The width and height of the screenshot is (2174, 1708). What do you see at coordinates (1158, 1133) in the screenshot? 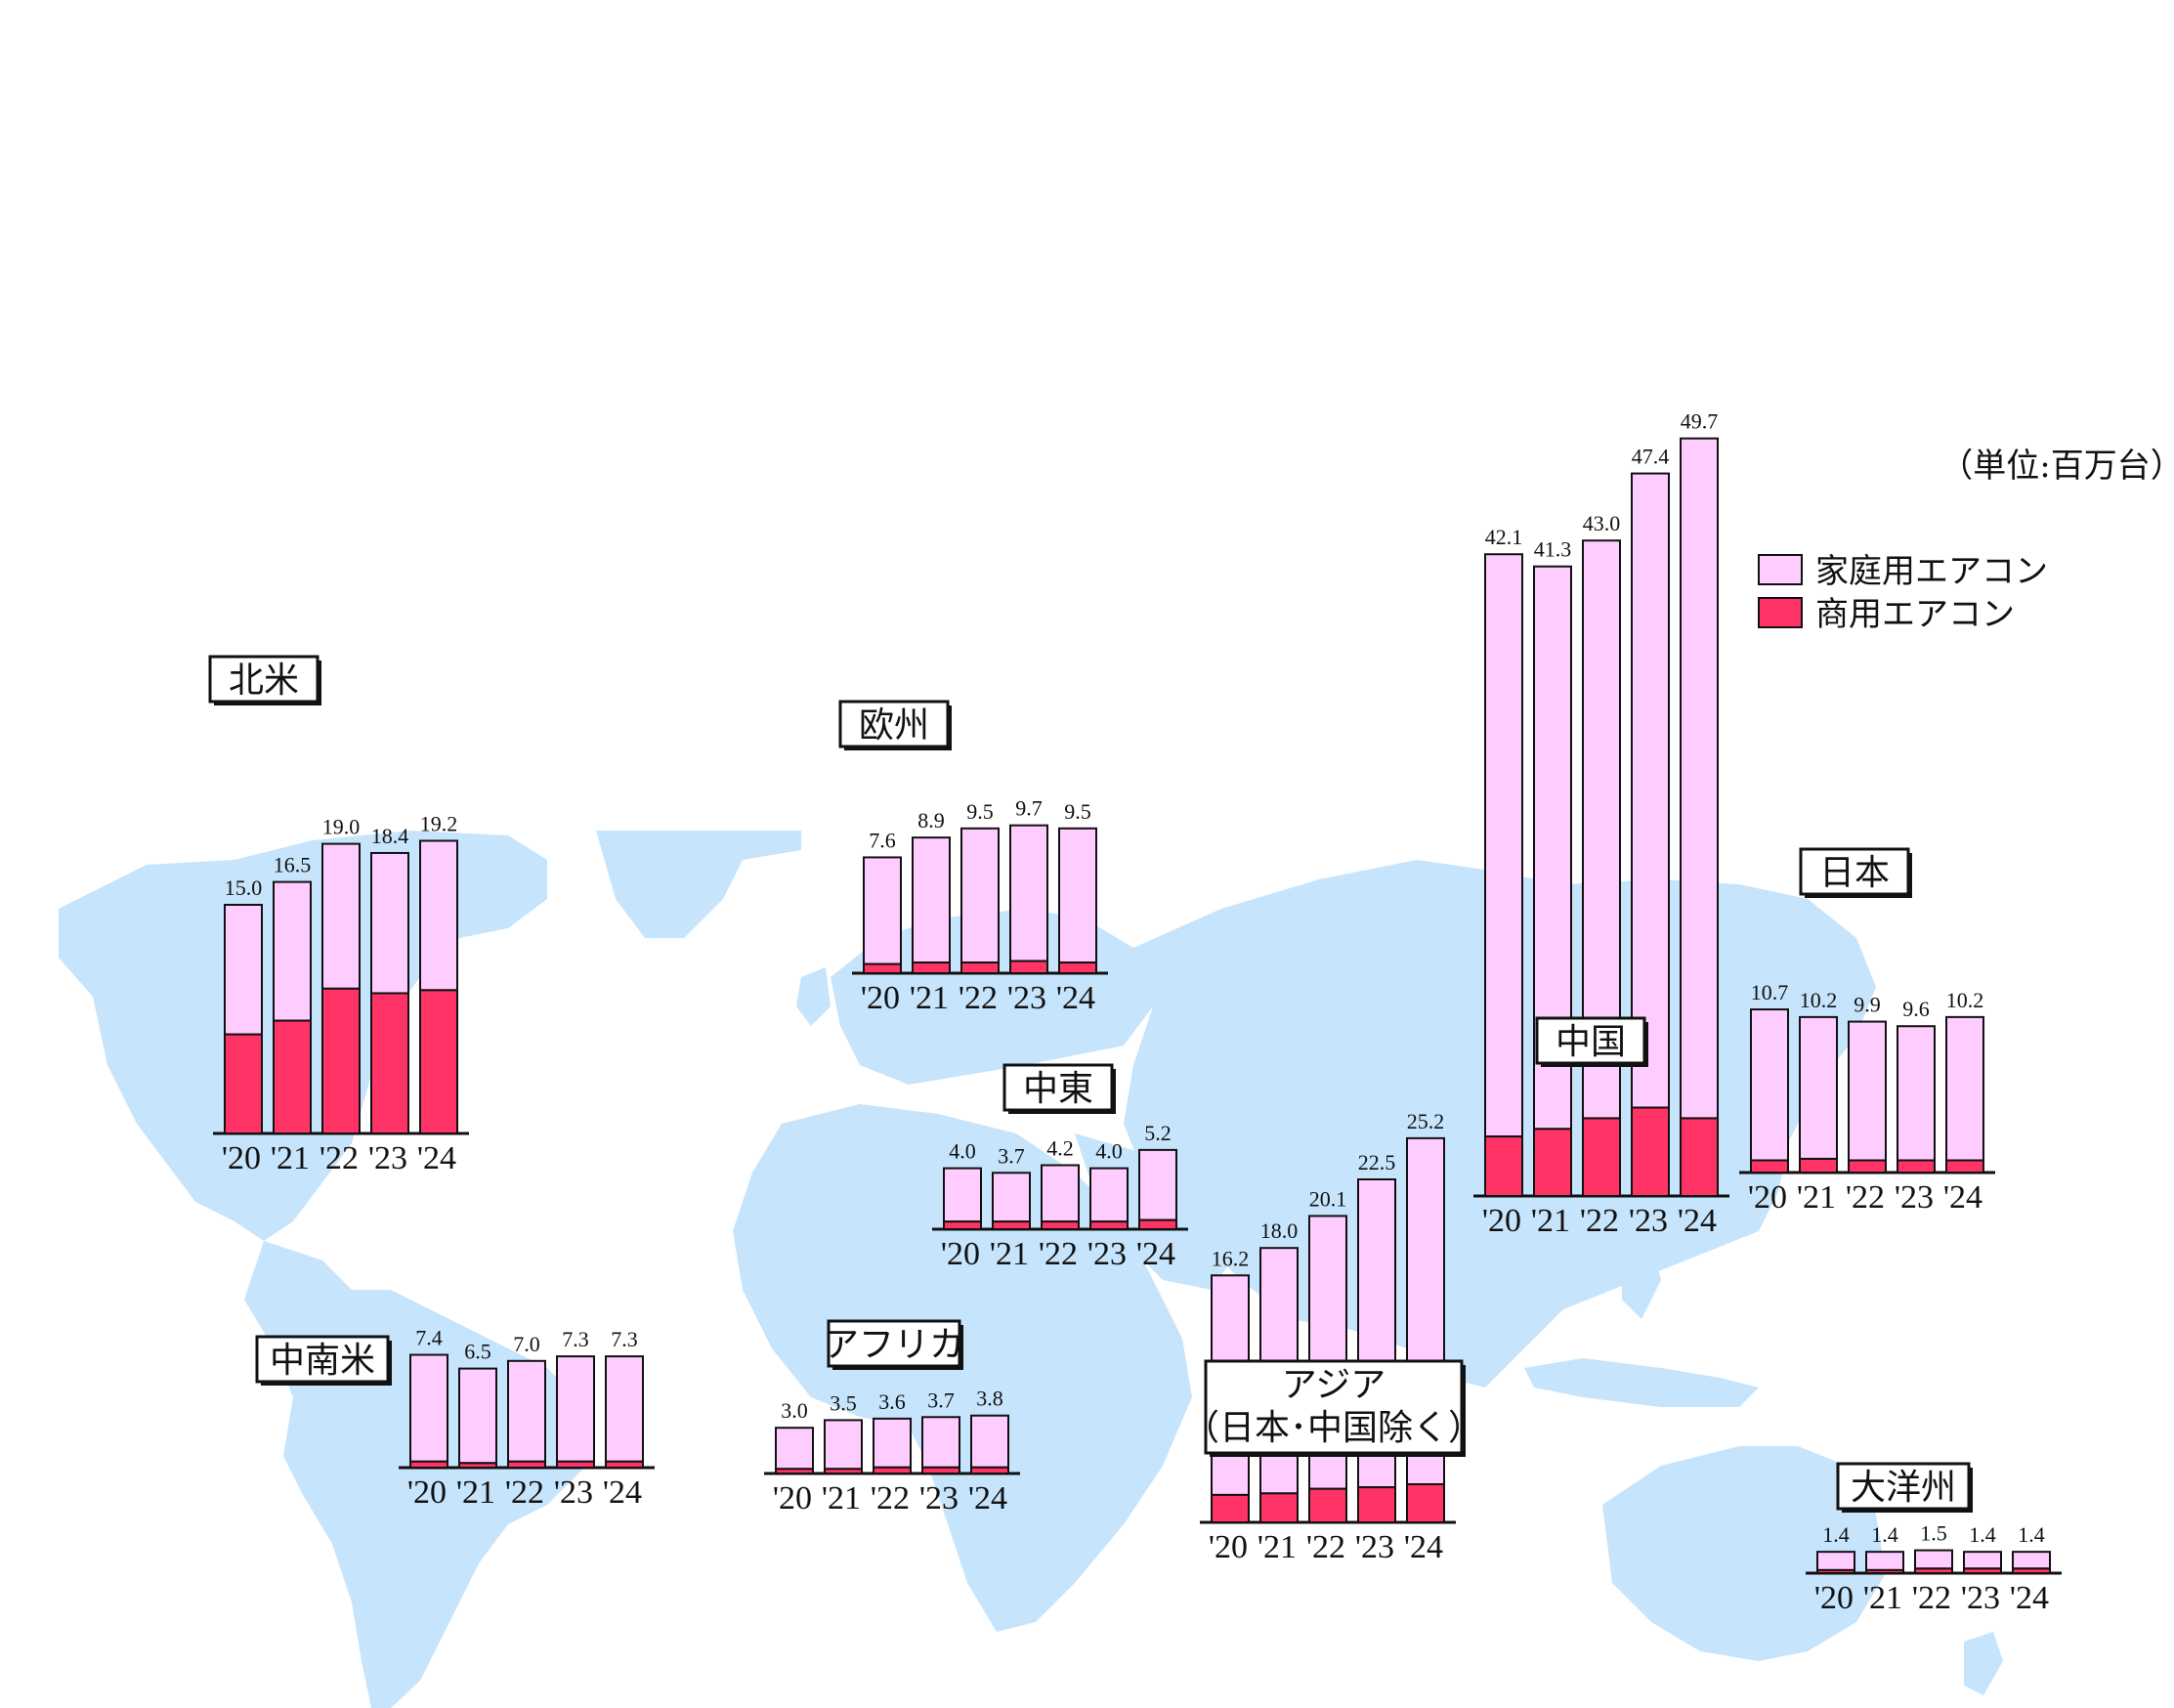
I see `total-value-label: 5.2` at bounding box center [1158, 1133].